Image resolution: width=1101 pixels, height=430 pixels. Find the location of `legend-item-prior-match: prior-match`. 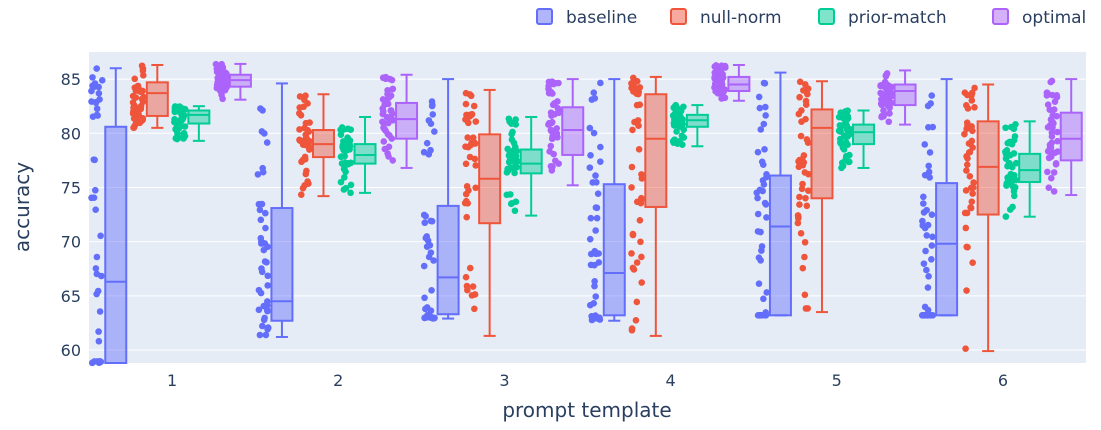

legend-item-prior-match: prior-match is located at coordinates (882, 18).